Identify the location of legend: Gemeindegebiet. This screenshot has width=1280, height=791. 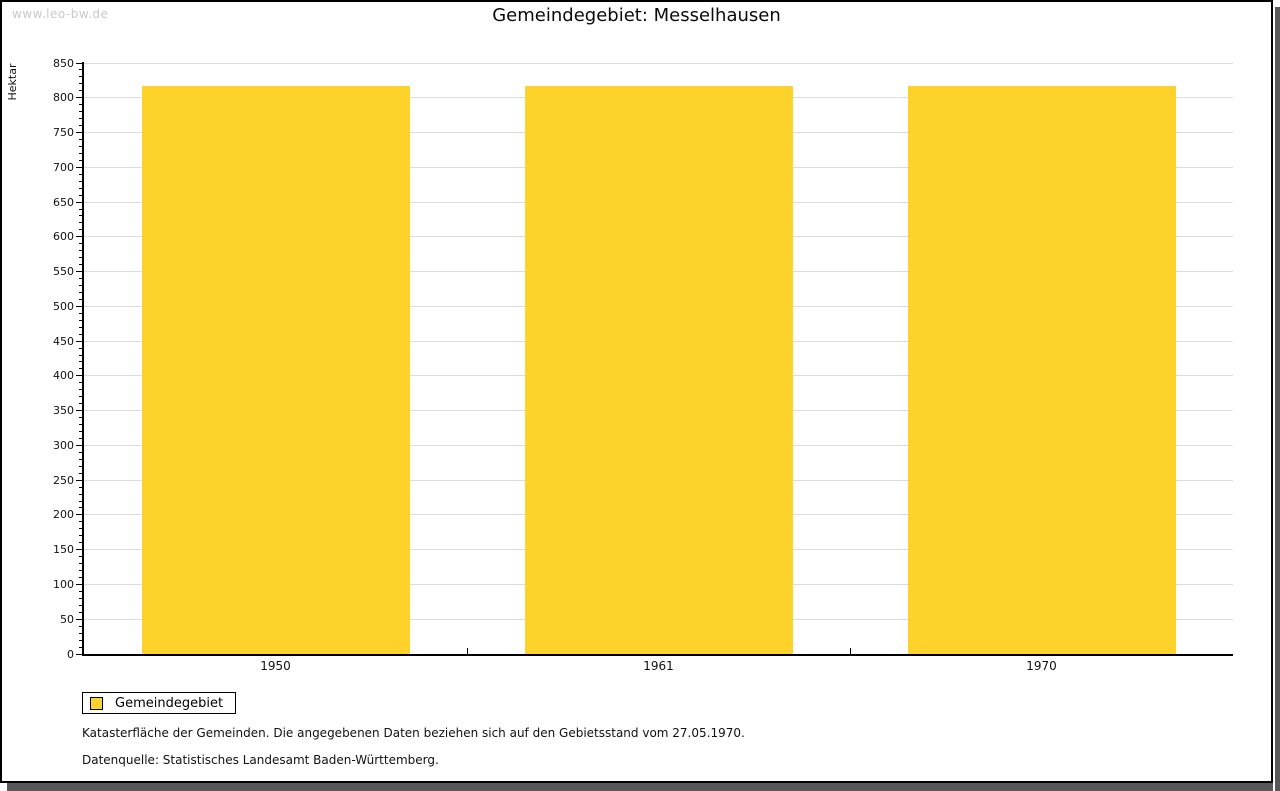
(159, 703).